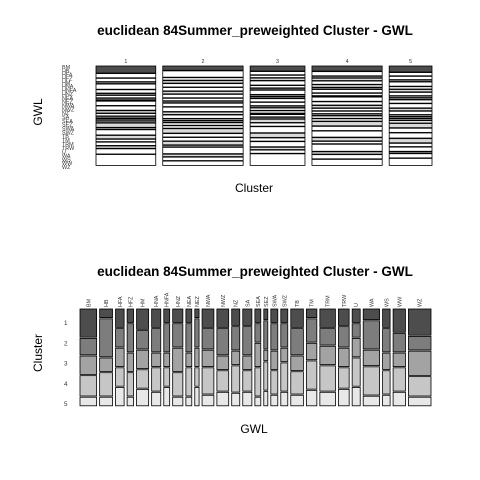 Image resolution: width=480 pixels, height=480 pixels. Describe the element at coordinates (126, 160) in the screenshot. I see `tile-cluster-1-wz` at that location.